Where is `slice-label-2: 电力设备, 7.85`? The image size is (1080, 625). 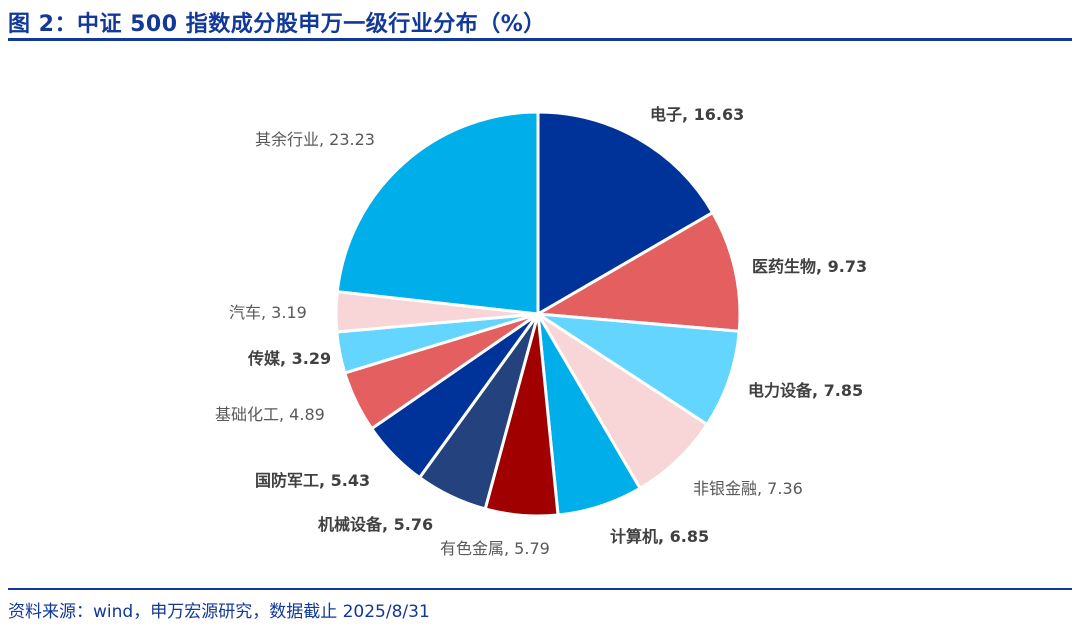 slice-label-2: 电力设备, 7.85 is located at coordinates (805, 390).